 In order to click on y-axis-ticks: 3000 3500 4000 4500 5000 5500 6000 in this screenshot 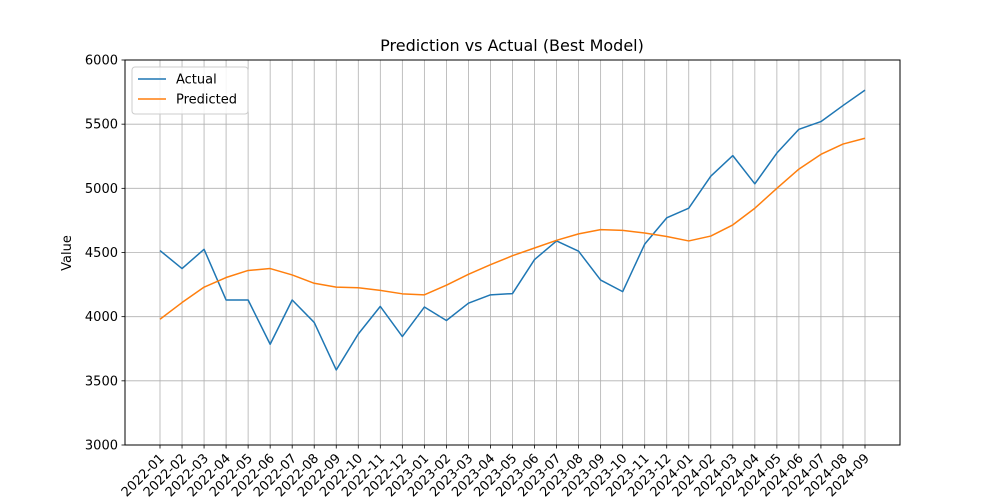, I will do `click(105, 254)`.